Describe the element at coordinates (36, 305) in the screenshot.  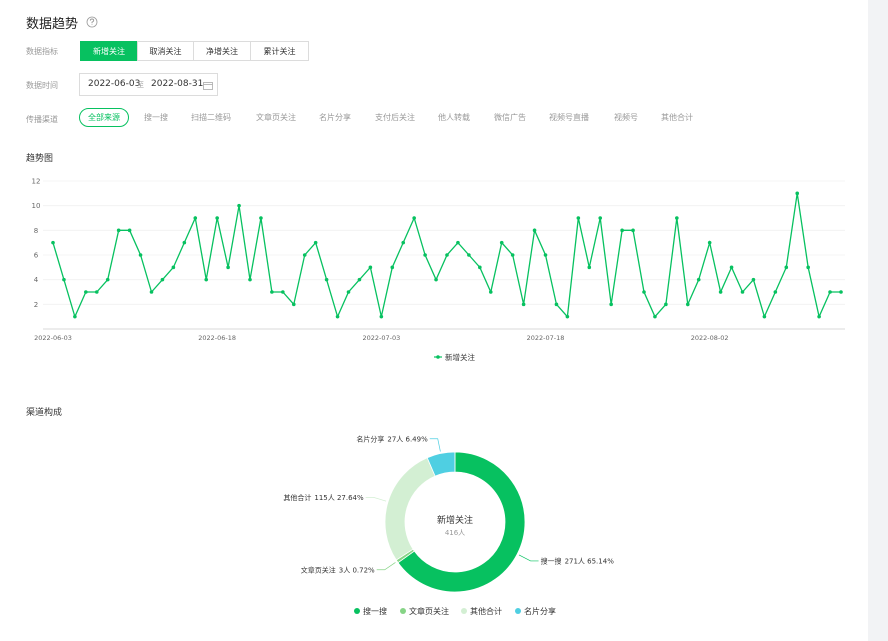
I see `y-tick-label: 2` at that location.